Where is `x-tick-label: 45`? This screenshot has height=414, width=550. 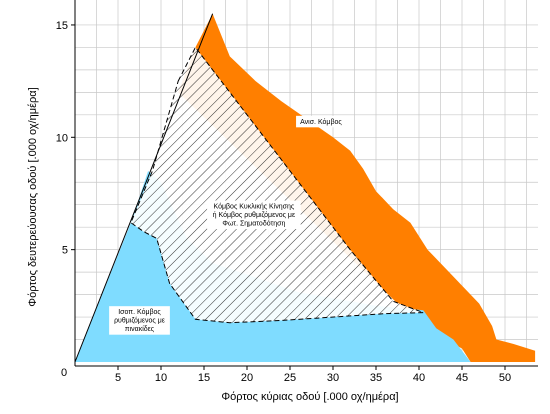
x-tick-label: 45 is located at coordinates (462, 378).